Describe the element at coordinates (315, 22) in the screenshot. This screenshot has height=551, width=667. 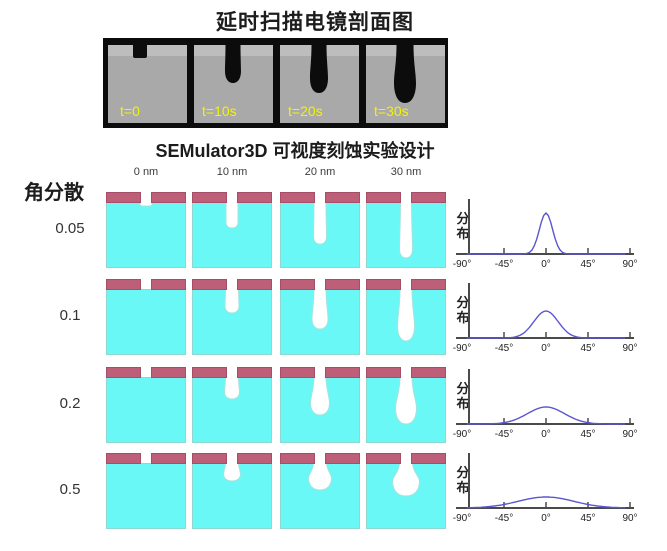
I see `sem-title: 延时扫描电镜剖面图` at that location.